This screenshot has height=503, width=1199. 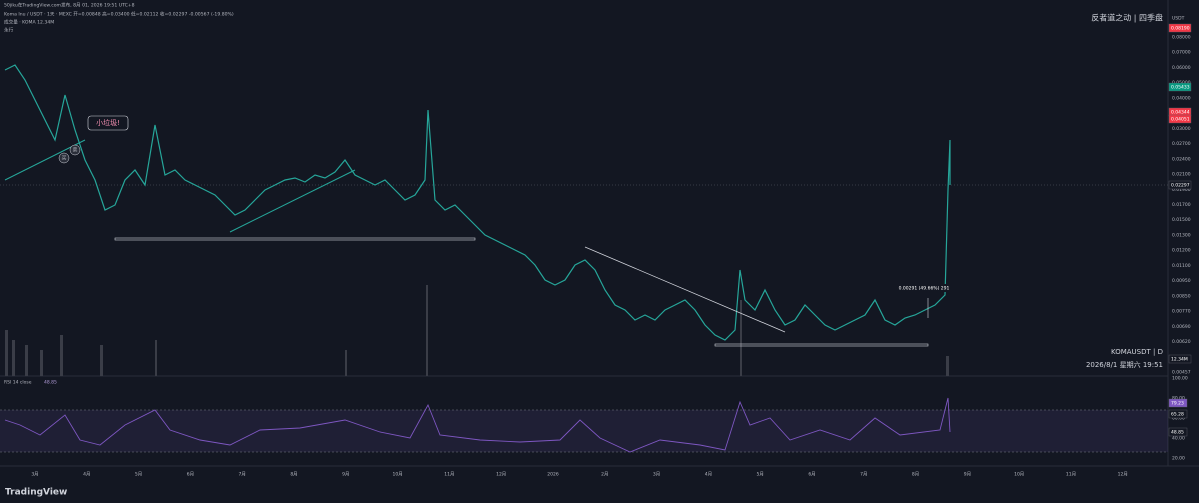 I want to click on price-label: 0.02100, so click(x=1181, y=175).